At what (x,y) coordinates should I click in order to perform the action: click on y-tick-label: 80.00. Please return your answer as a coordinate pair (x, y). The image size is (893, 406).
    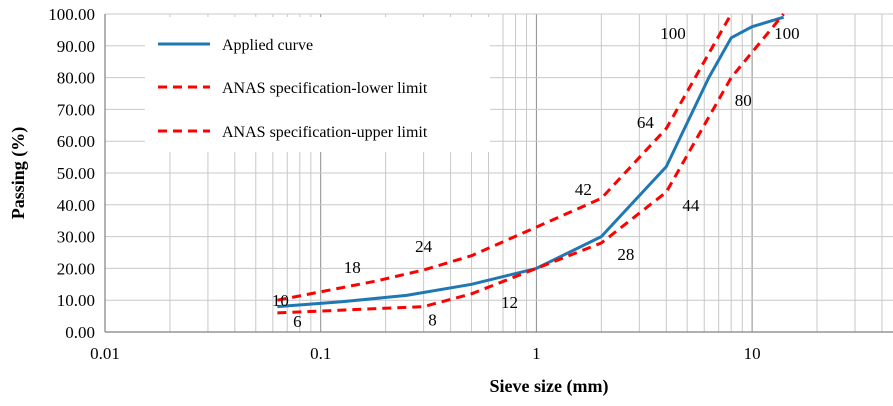
    Looking at the image, I should click on (76, 78).